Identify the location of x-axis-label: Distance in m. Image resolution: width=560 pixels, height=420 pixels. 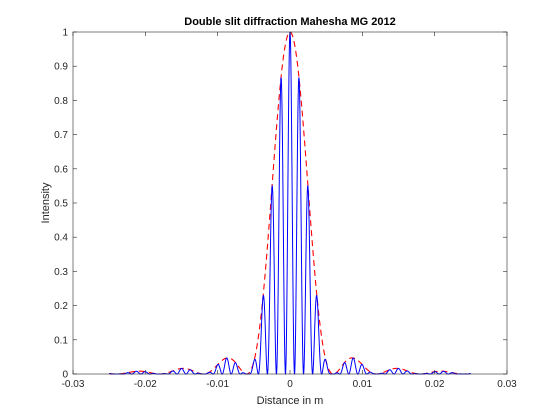
(290, 401).